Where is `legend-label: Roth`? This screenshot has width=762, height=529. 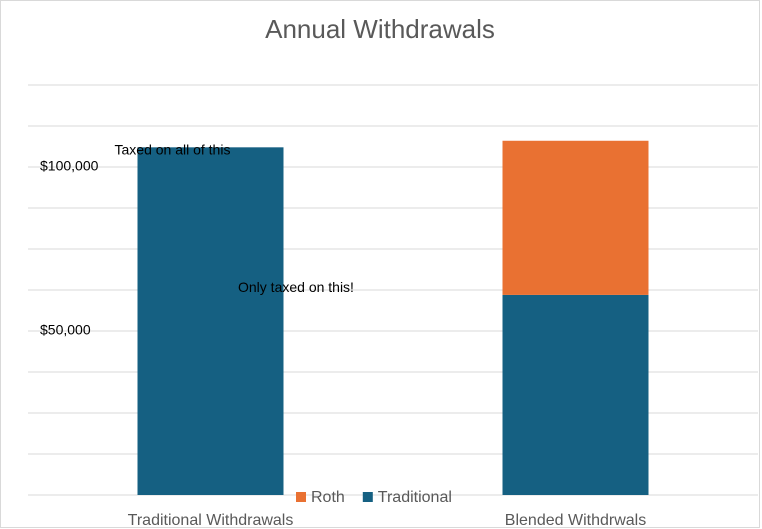
legend-label: Roth is located at coordinates (328, 497).